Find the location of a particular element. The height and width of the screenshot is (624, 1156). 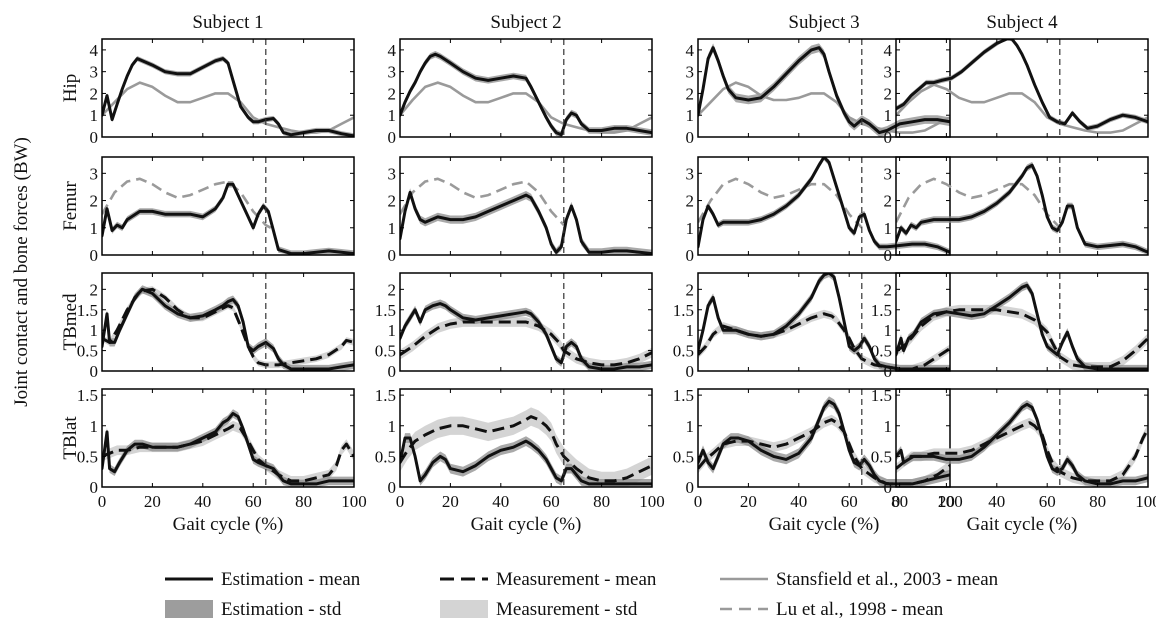

estimation-std-band is located at coordinates (1022, 443).